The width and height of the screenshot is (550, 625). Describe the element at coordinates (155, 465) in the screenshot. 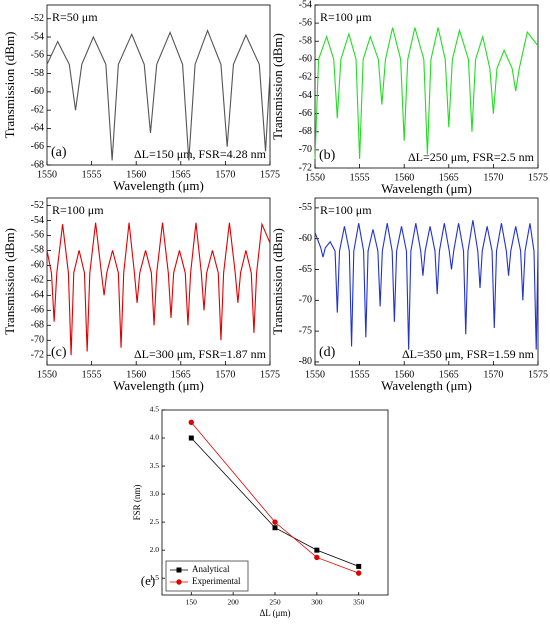

I see `y-tick-label: 3.5` at that location.